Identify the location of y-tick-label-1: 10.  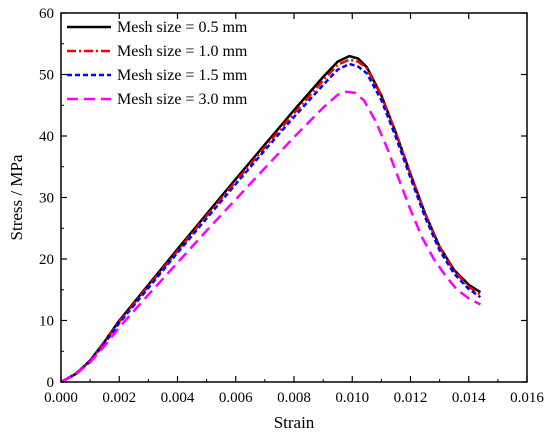
(46, 322).